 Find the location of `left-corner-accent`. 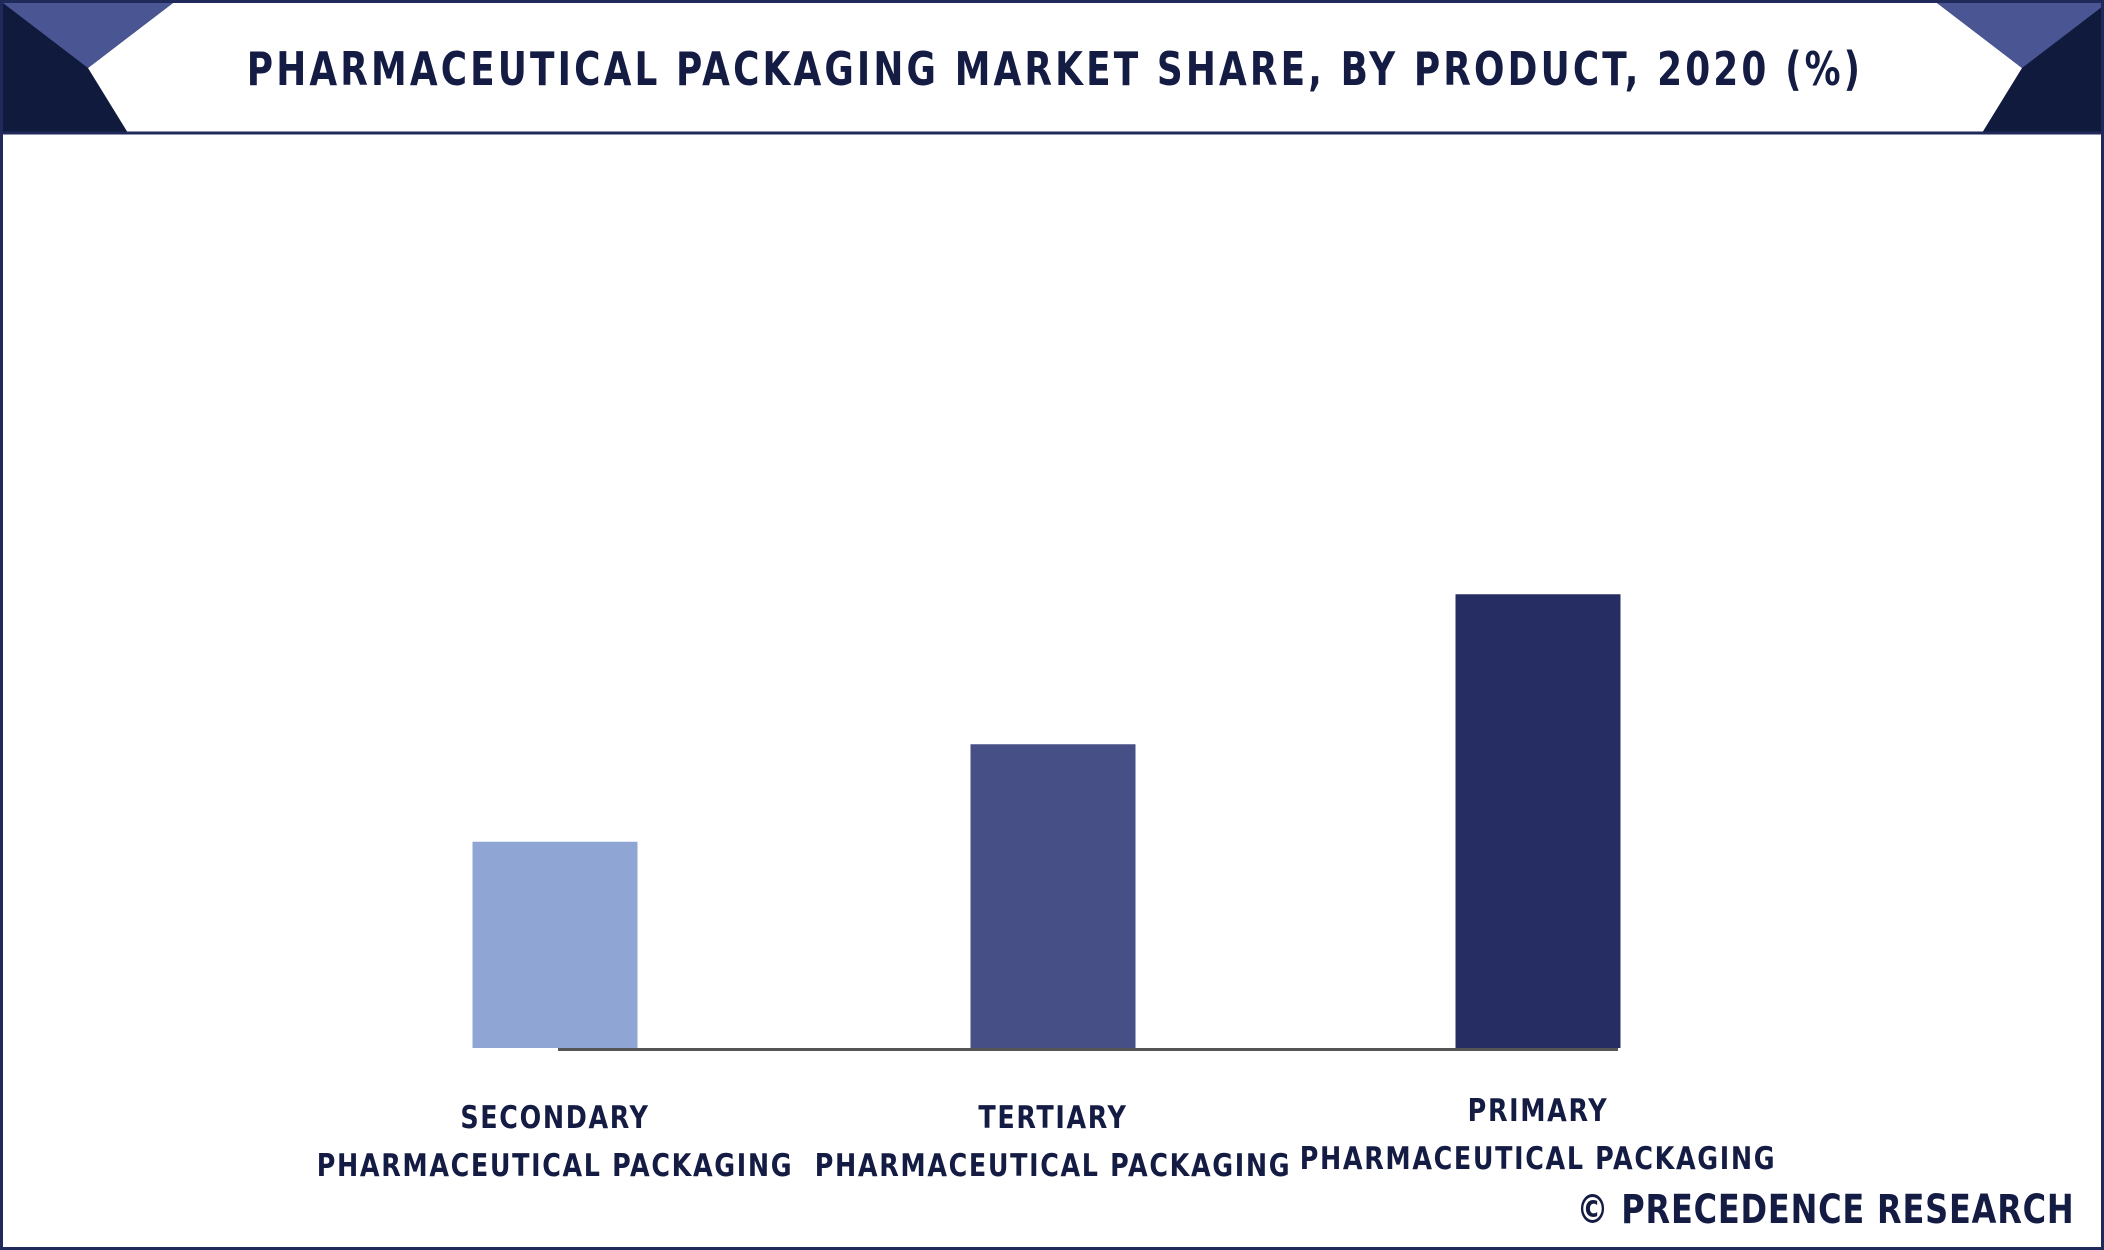

left-corner-accent is located at coordinates (88, 35).